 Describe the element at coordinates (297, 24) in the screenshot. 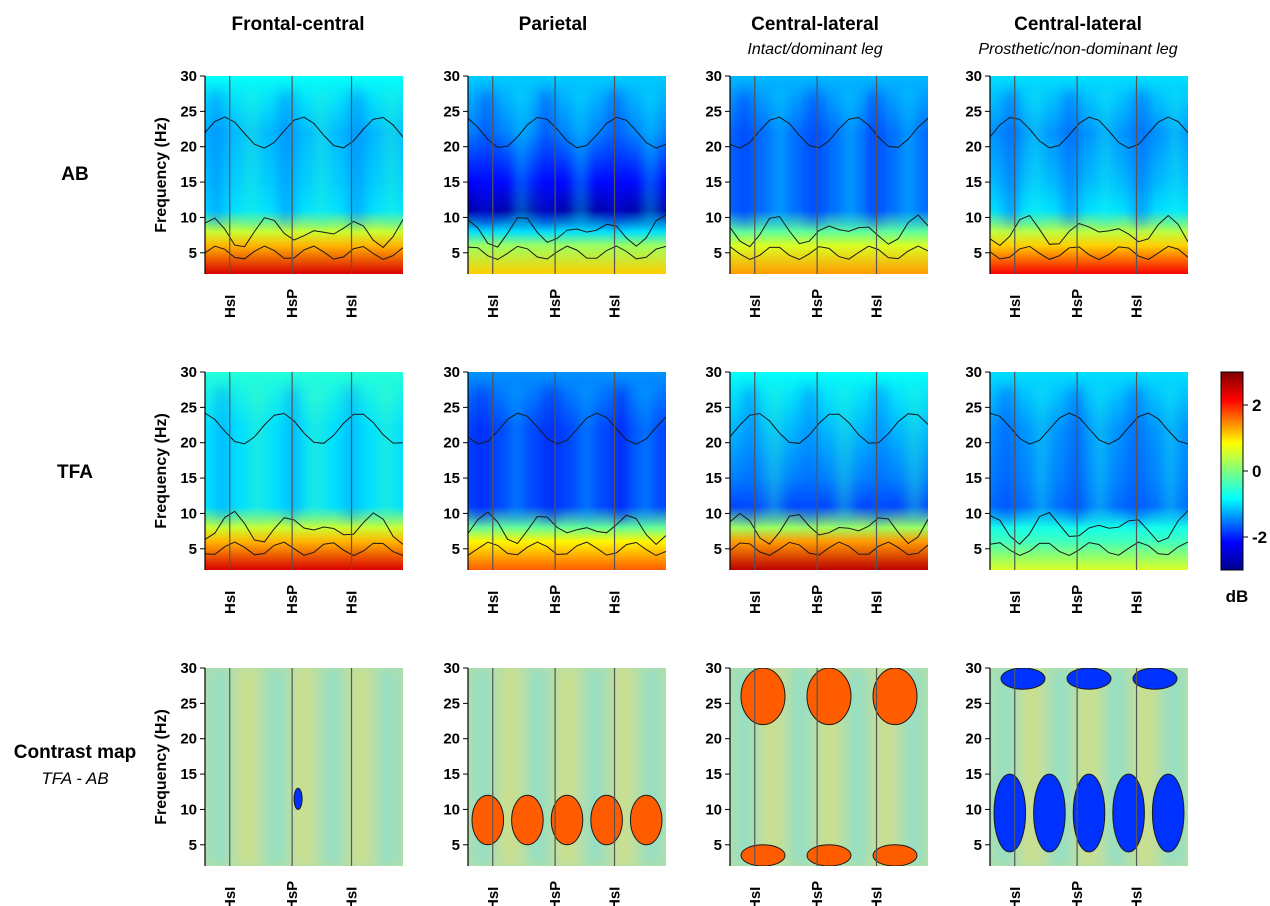

I see `column-title-frontal-central: Frontal-central` at that location.